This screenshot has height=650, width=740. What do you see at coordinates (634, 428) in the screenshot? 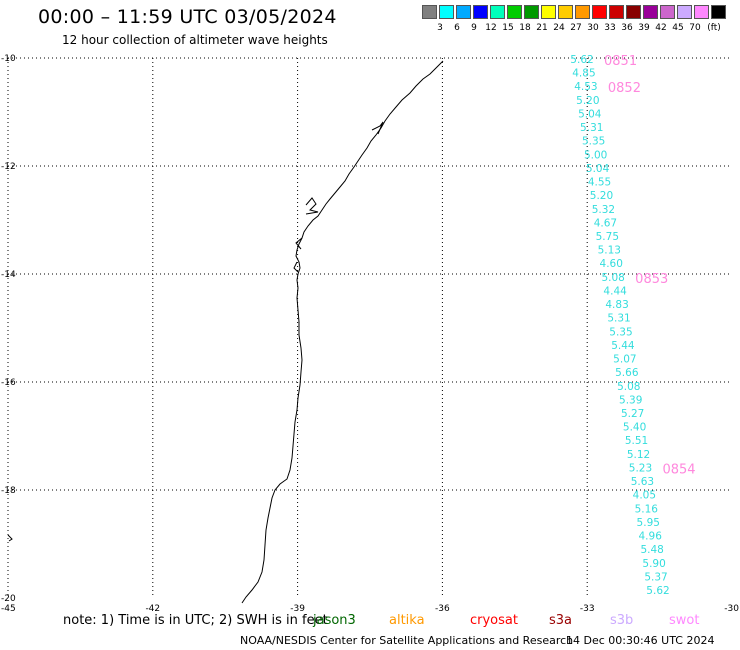
I see `wave-height-reading: 5.40` at bounding box center [634, 428].